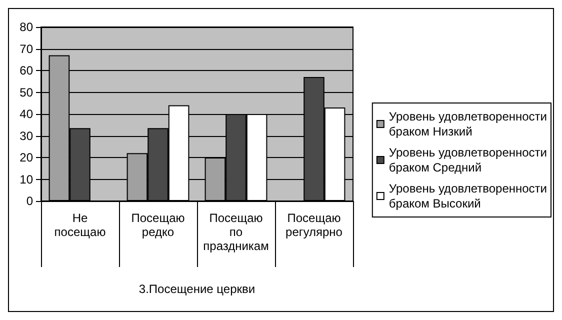  I want to click on y-tick-label: 40, so click(27, 114).